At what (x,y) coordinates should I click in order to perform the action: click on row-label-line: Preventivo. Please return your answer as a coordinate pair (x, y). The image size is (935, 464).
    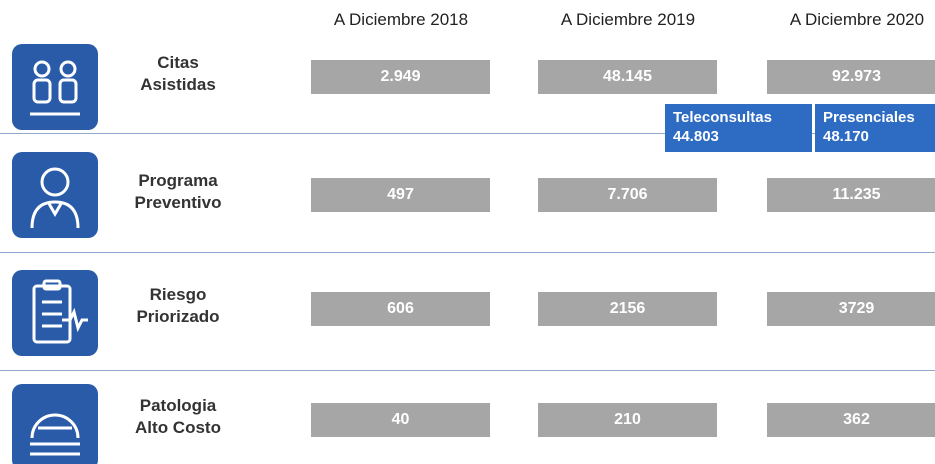
    Looking at the image, I should click on (178, 202).